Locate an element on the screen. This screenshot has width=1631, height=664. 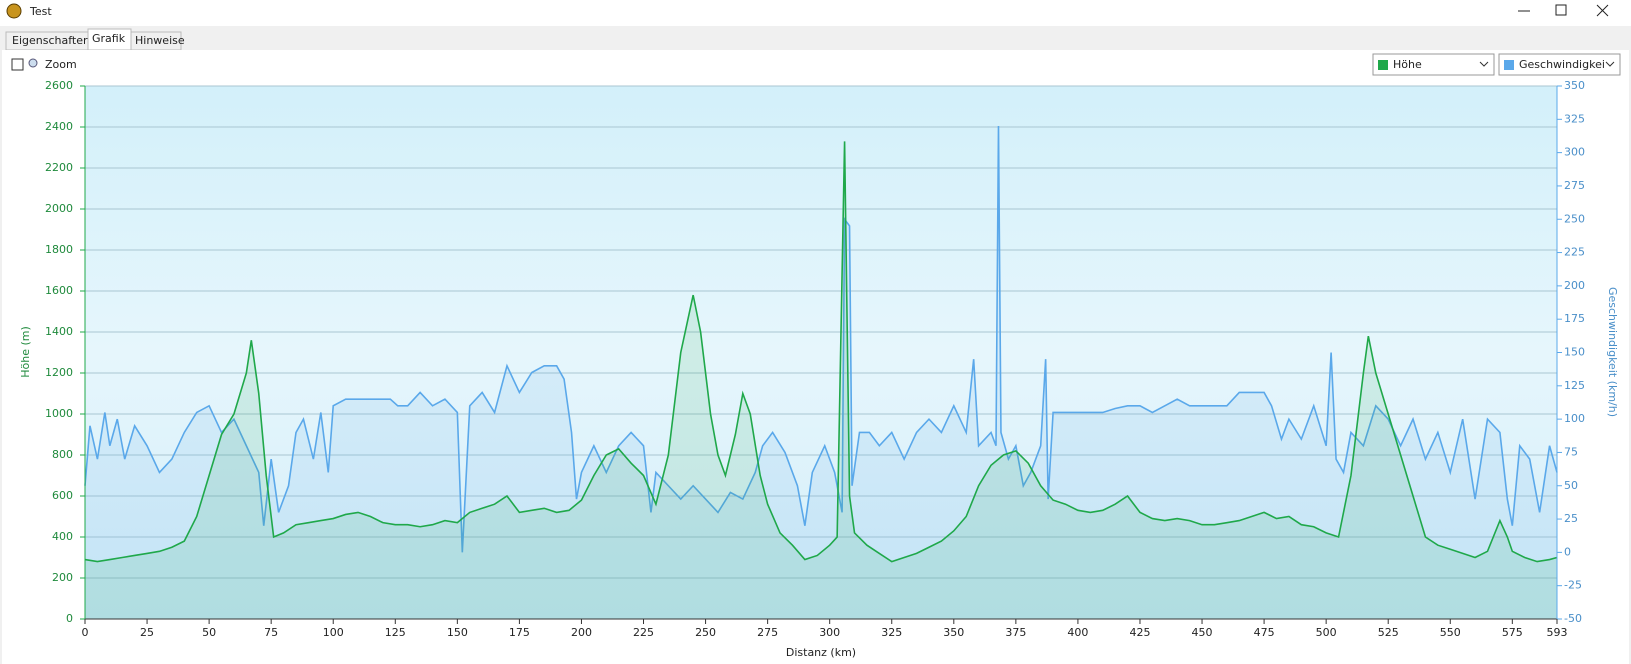
x-tick-label: 500 is located at coordinates (1326, 632).